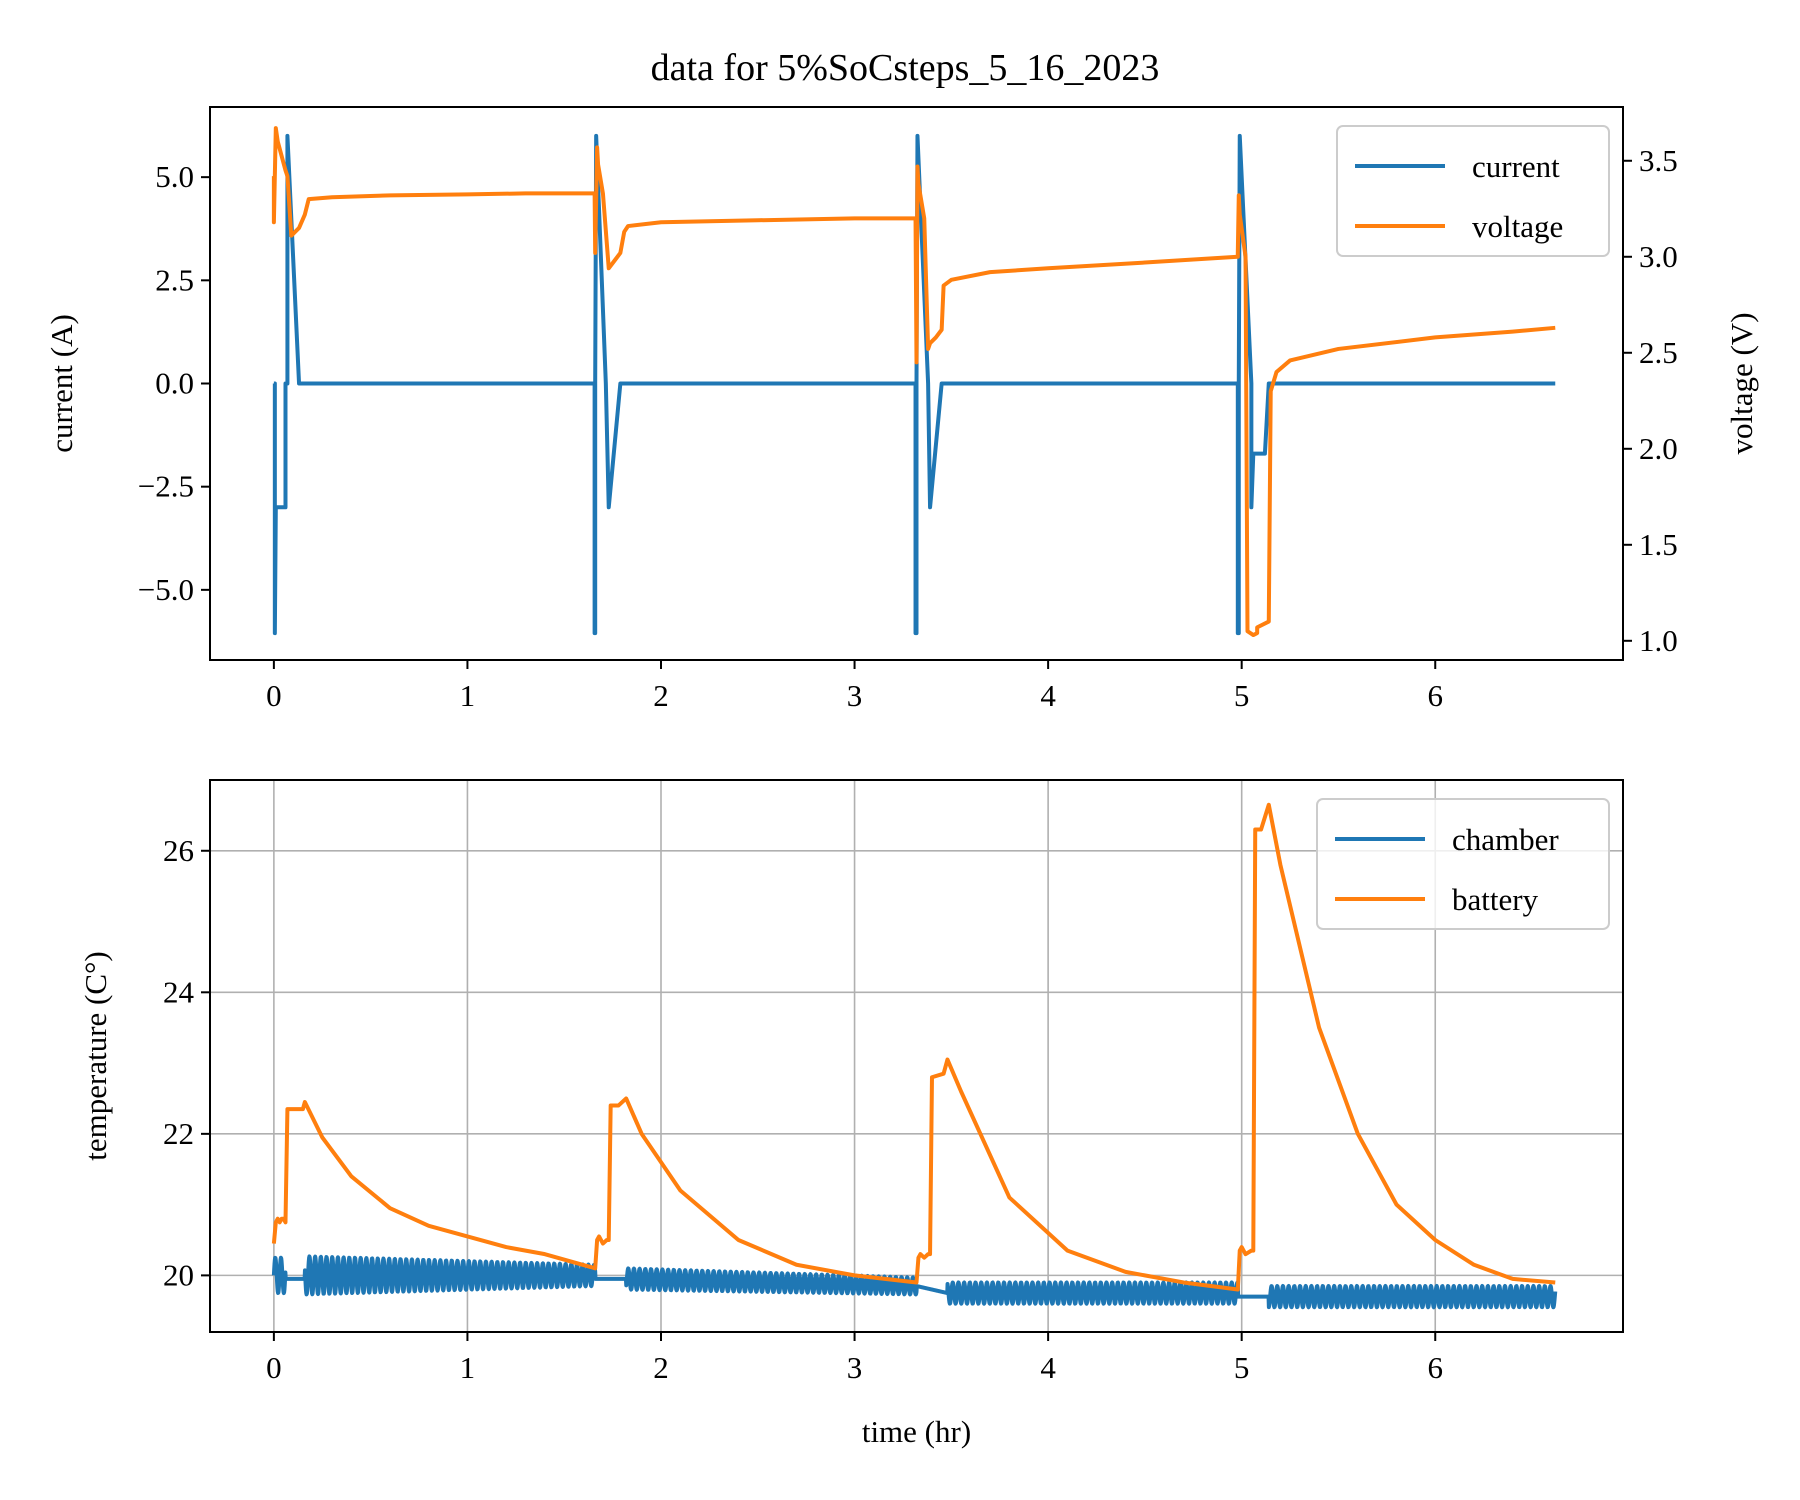 The image size is (1800, 1500). I want to click on y2-axis-label: voltage (V), so click(1741, 383).